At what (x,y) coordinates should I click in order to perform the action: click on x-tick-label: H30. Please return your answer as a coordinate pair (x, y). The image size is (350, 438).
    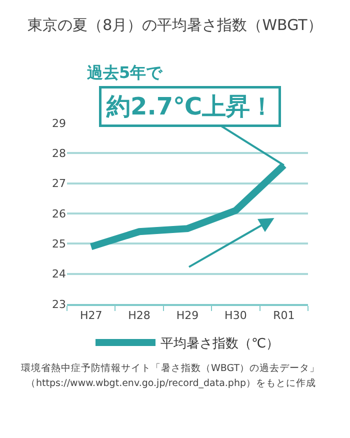
    Looking at the image, I should click on (235, 315).